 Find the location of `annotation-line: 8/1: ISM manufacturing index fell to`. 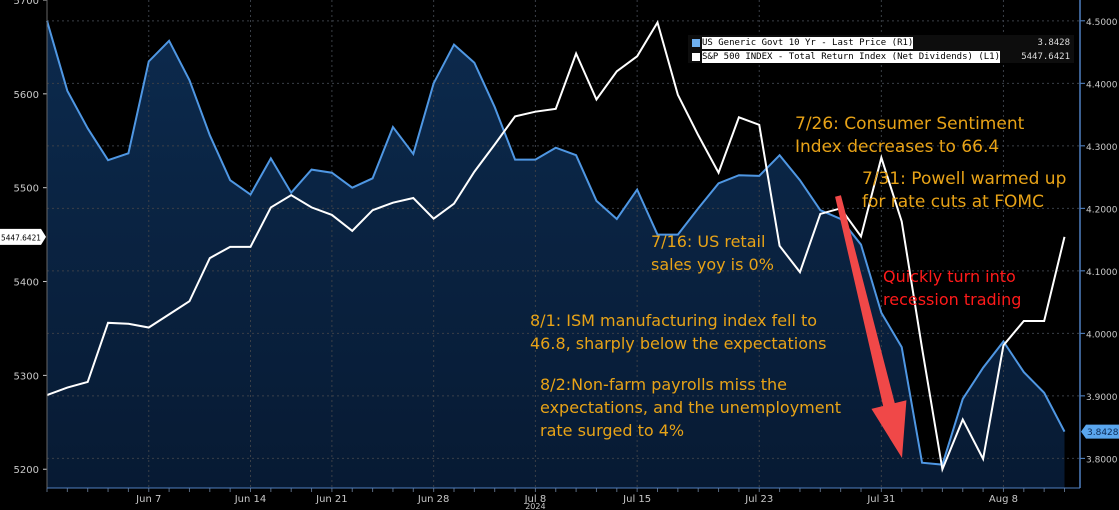

annotation-line: 8/1: ISM manufacturing index fell to is located at coordinates (674, 320).